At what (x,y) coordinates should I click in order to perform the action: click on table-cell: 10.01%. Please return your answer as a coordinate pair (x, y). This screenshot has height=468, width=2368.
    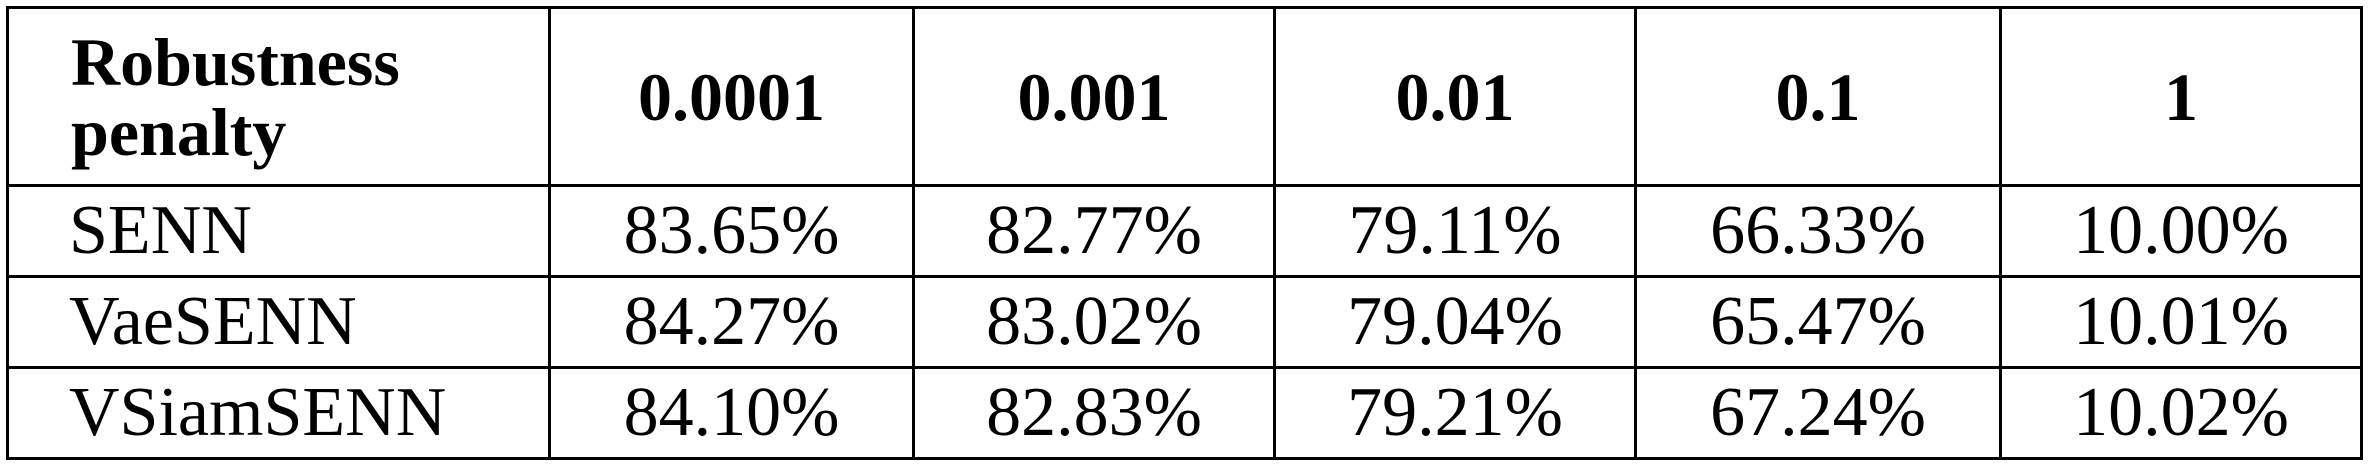
    Looking at the image, I should click on (2181, 322).